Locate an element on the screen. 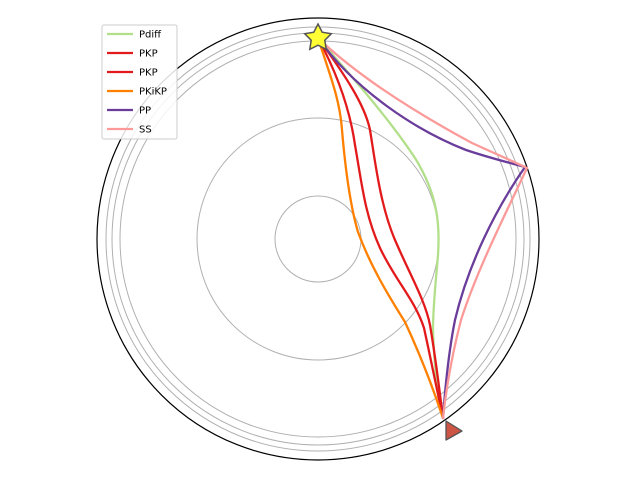 This screenshot has width=636, height=479. inner-core-boundary is located at coordinates (318, 239).